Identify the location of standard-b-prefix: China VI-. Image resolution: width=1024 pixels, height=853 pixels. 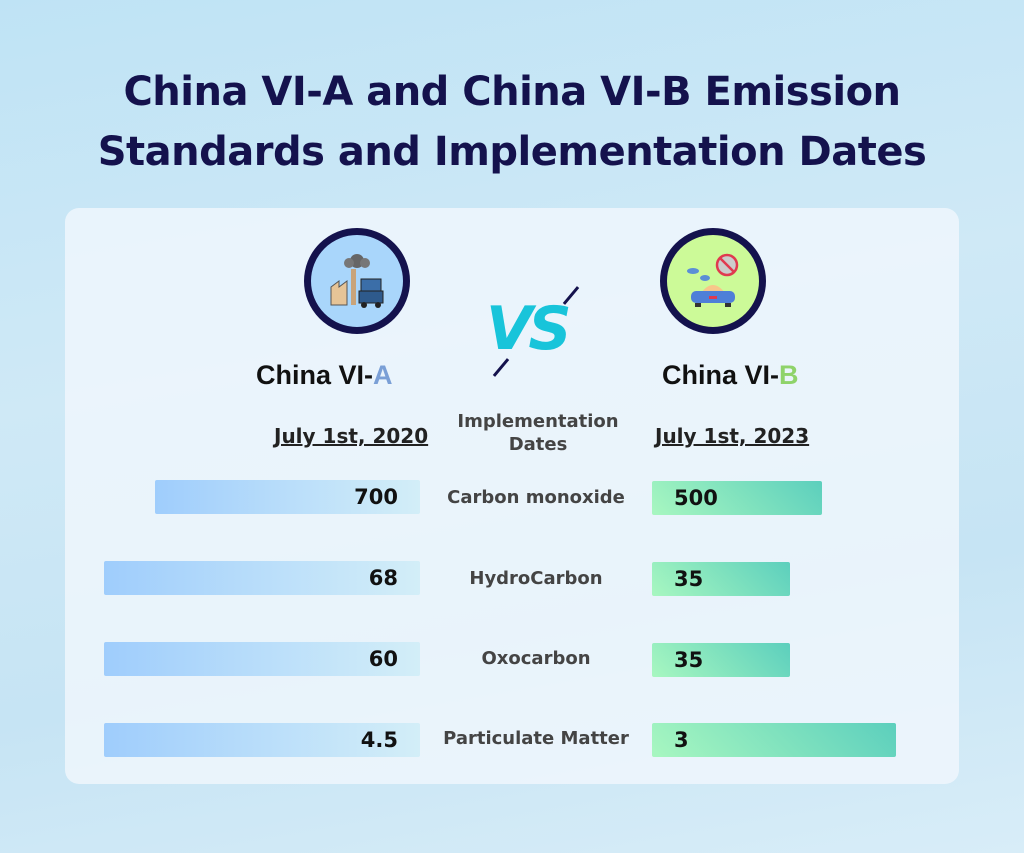
(721, 375).